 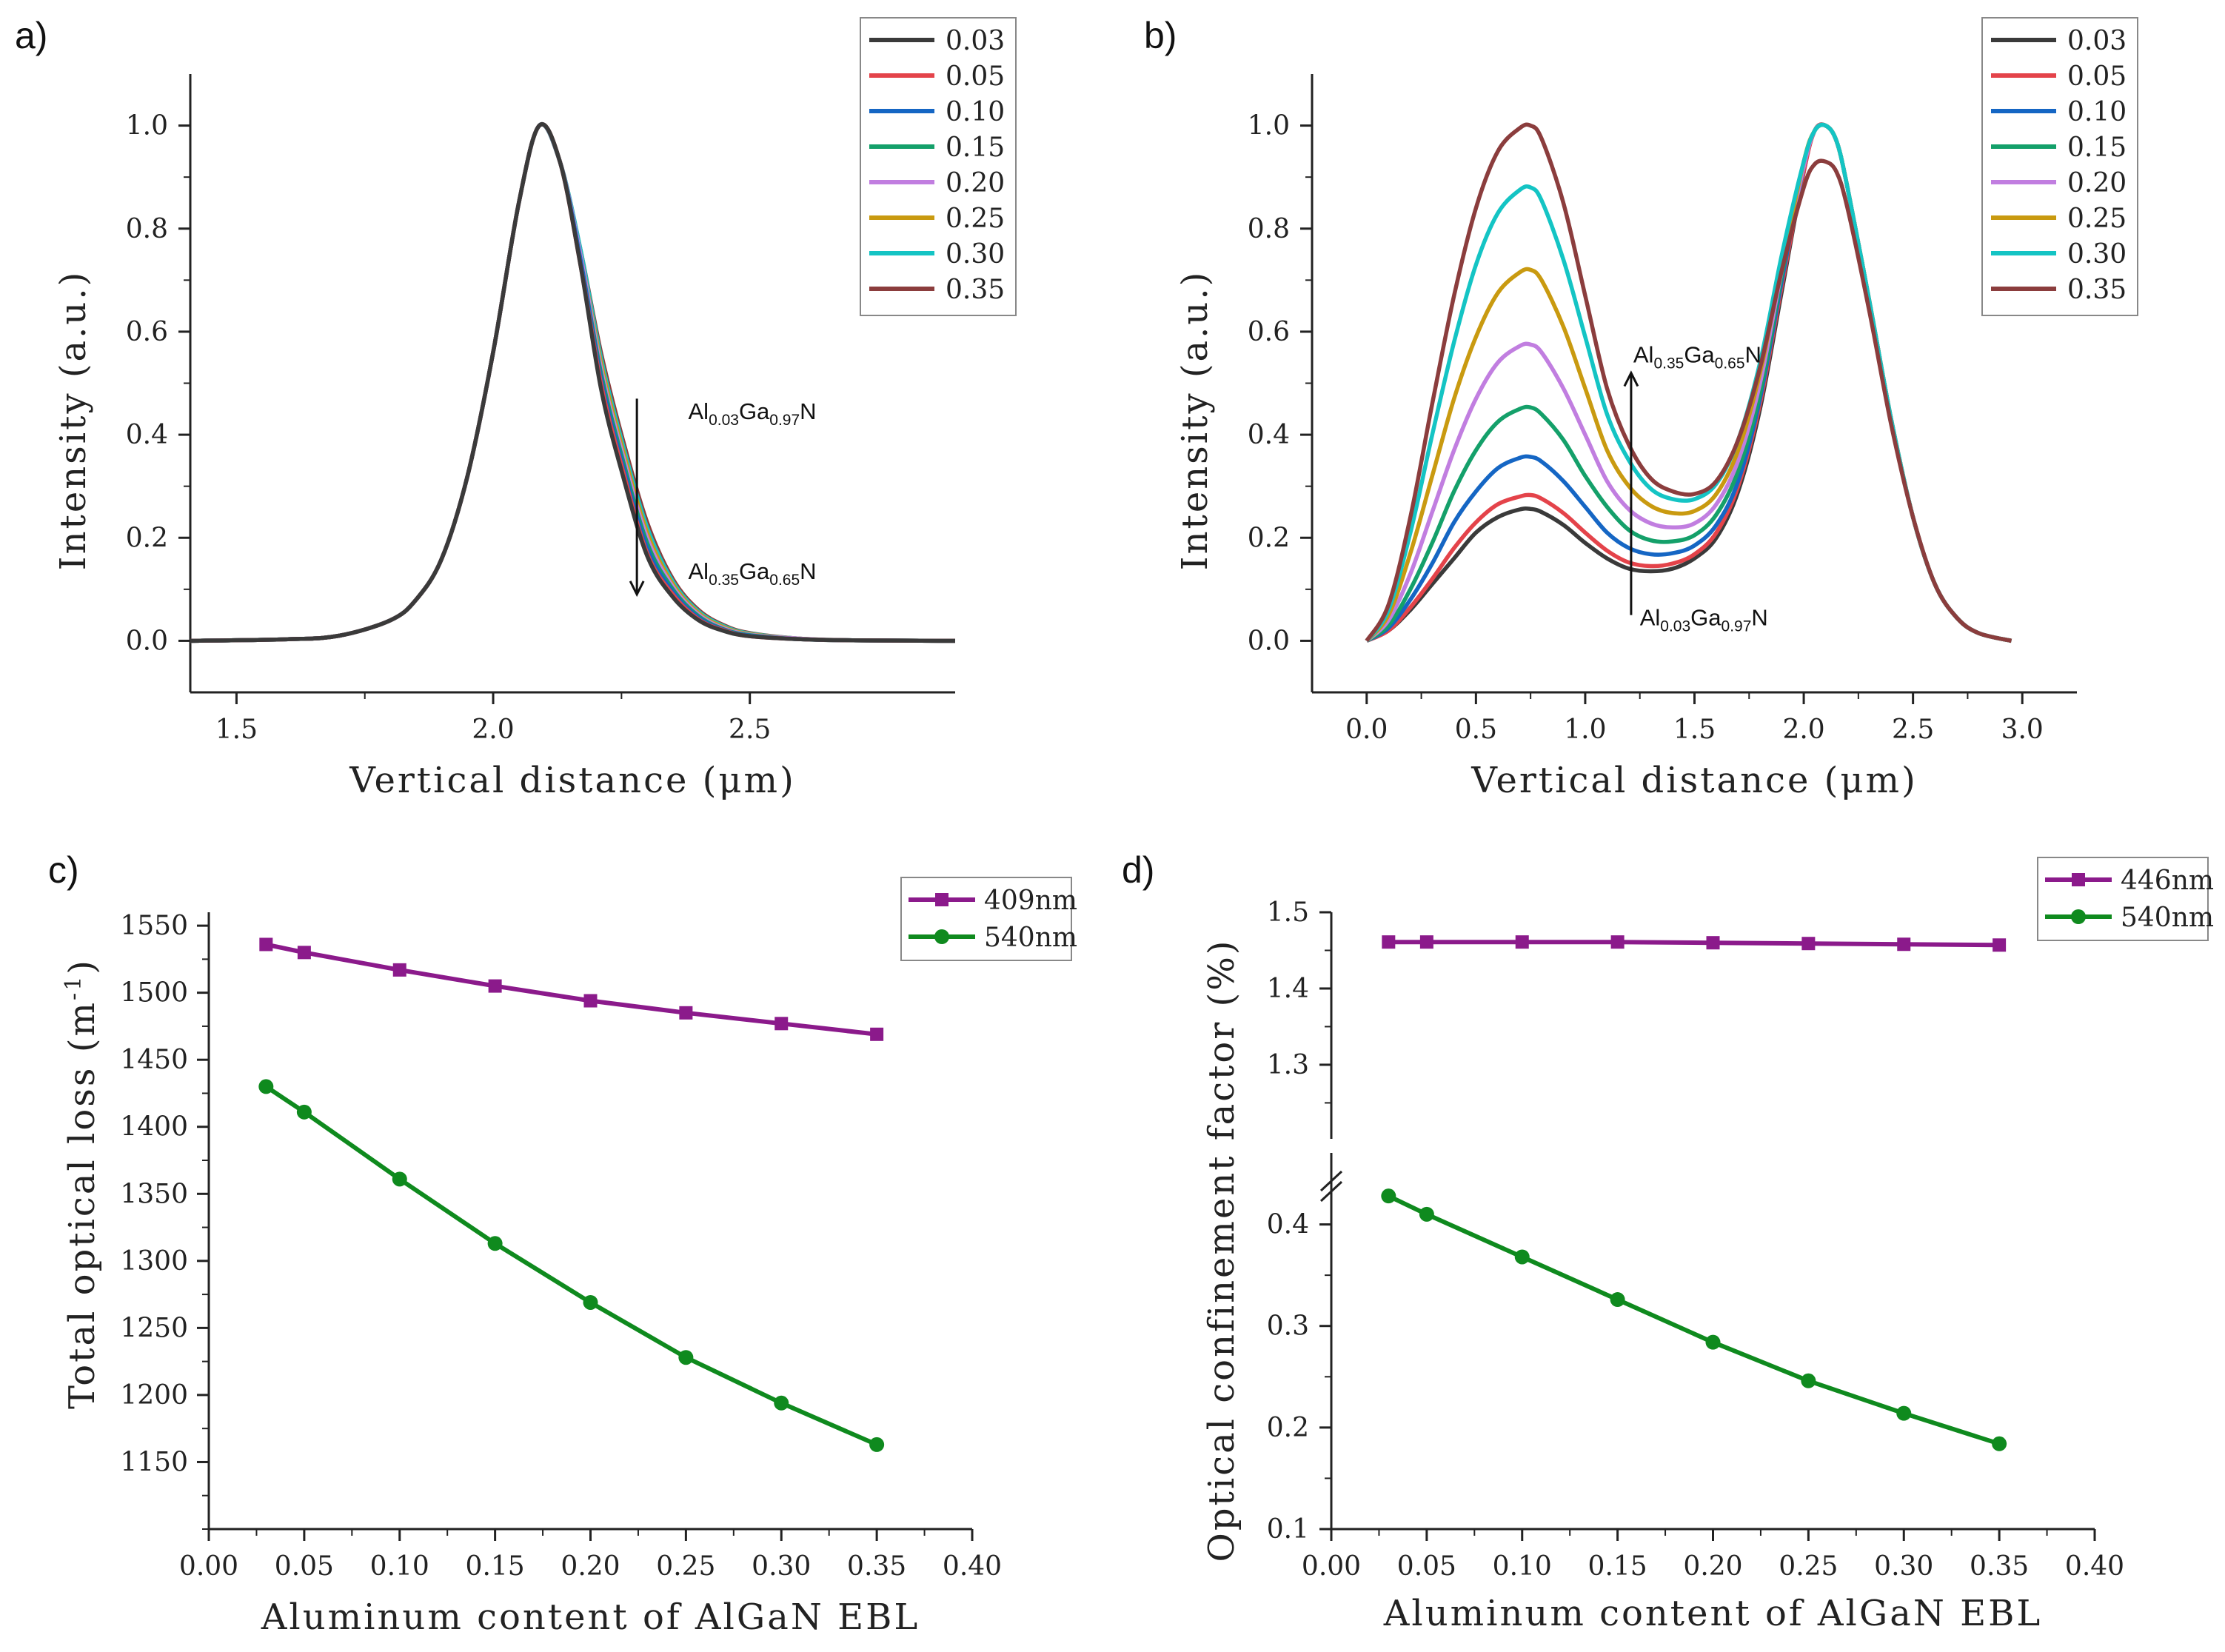 What do you see at coordinates (154, 1194) in the screenshot?
I see `y-tick-label: 1350` at bounding box center [154, 1194].